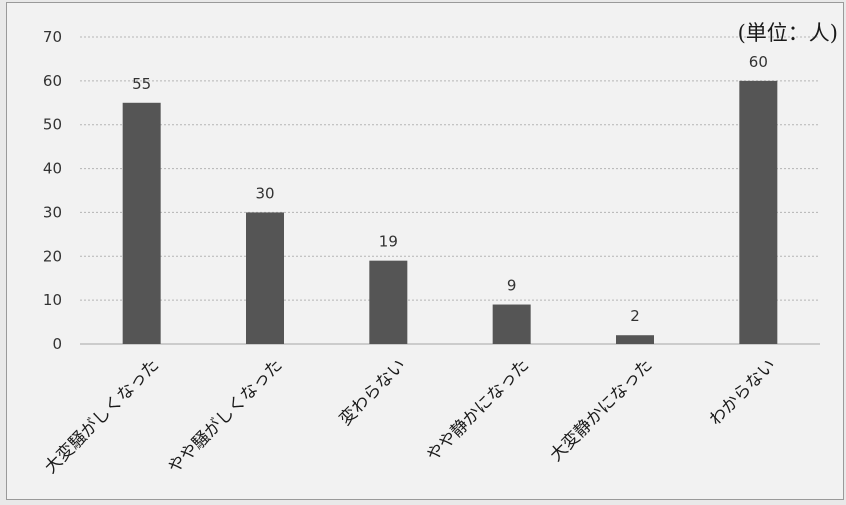 The image size is (846, 505). What do you see at coordinates (102, 416) in the screenshot?
I see `category-label: 大変騒がしくなった` at bounding box center [102, 416].